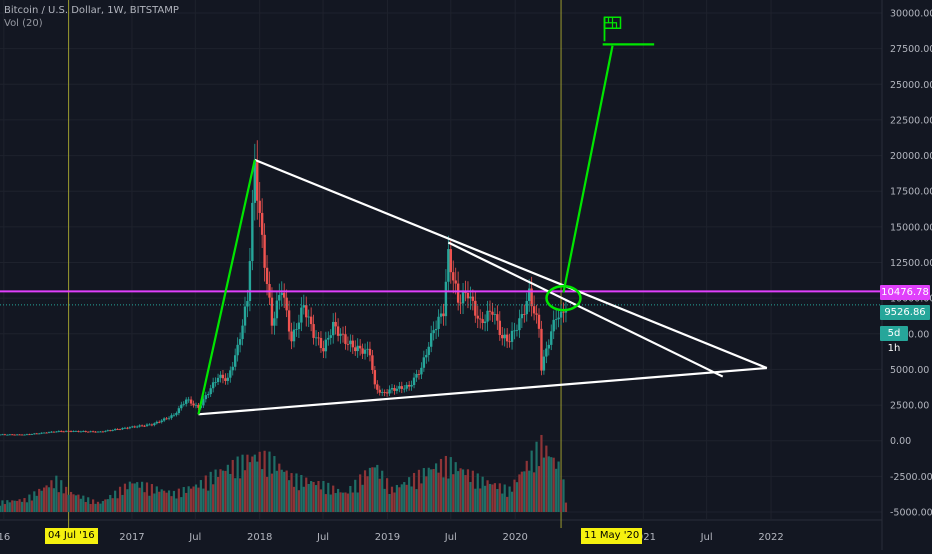 The height and width of the screenshot is (554, 932). What do you see at coordinates (911, 120) in the screenshot?
I see `y-tick-label: 22500.00` at bounding box center [911, 120].